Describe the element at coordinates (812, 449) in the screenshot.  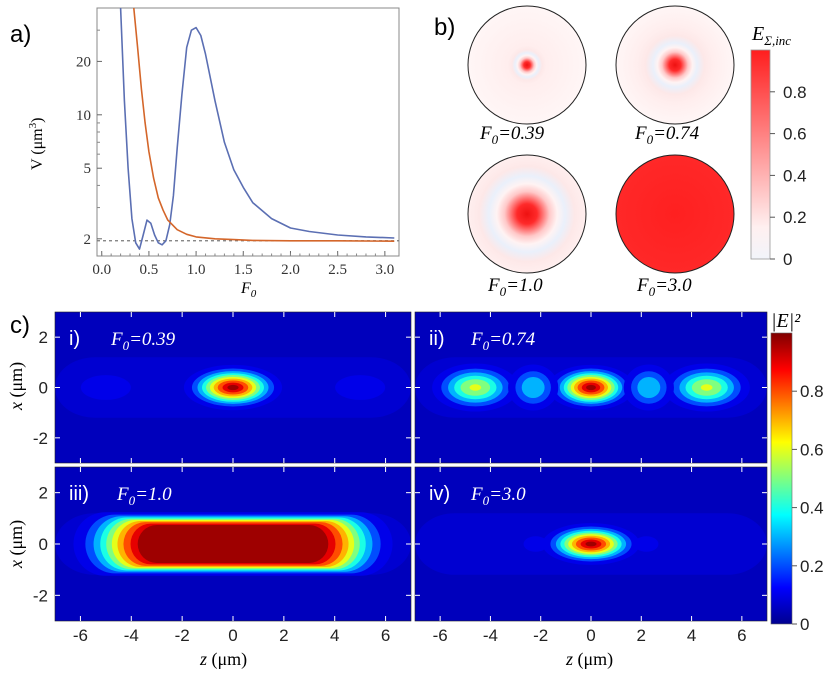
I see `colorbar-c-tick-label: 0.6` at that location.